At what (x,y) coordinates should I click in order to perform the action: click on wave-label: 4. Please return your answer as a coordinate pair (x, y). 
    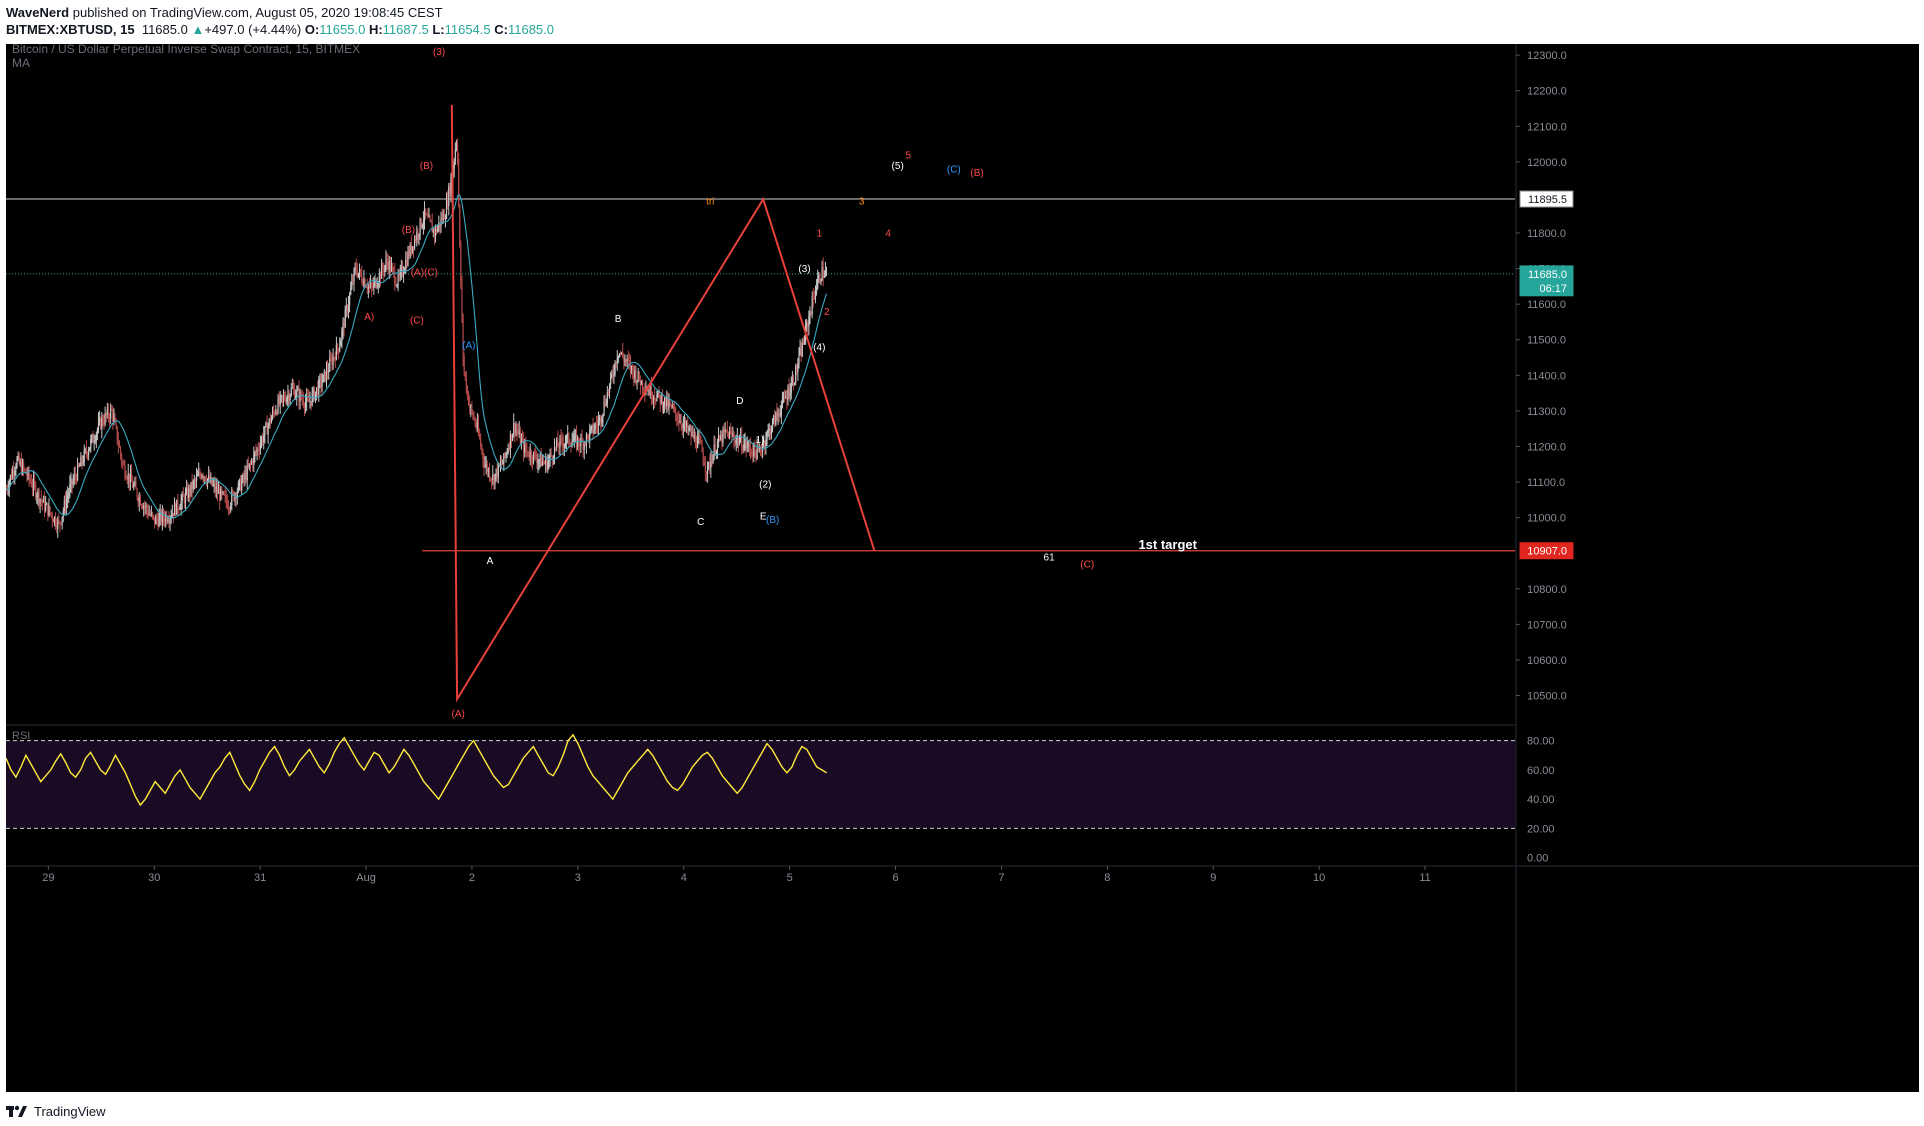
    Looking at the image, I should click on (888, 234).